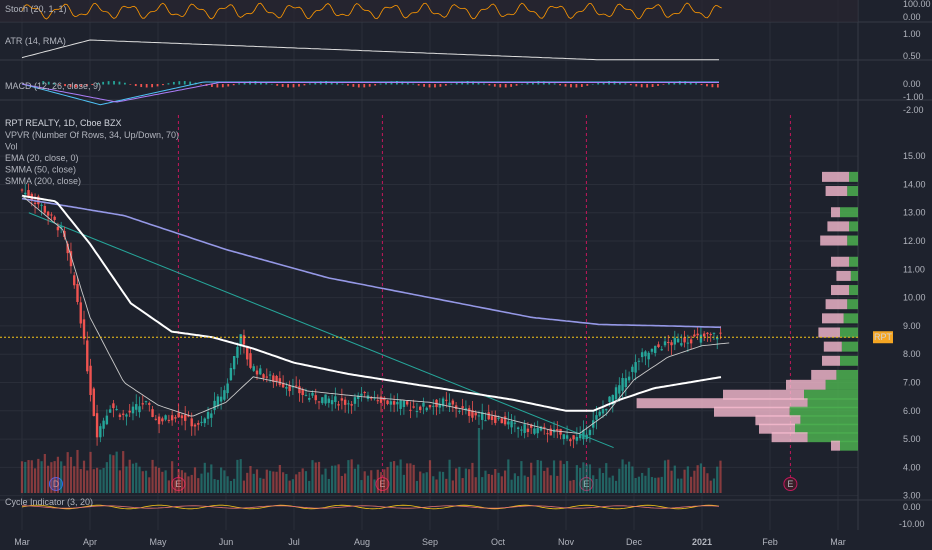  I want to click on y-tick: 3.00, so click(912, 496).